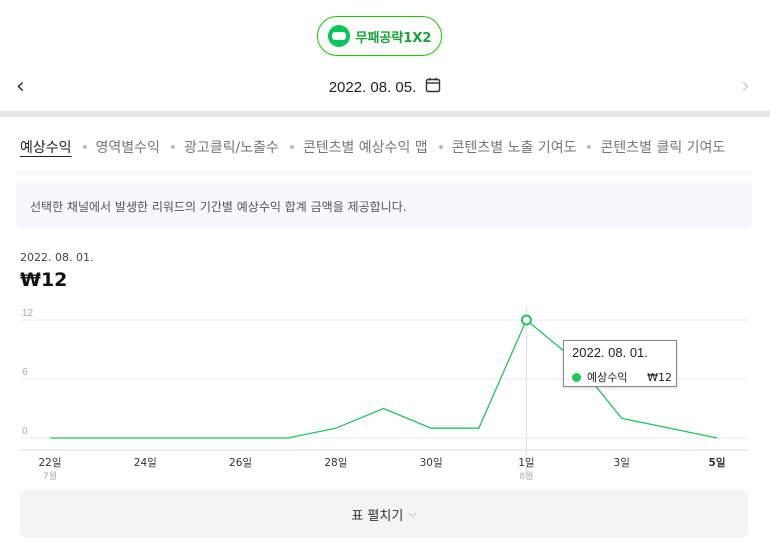 The height and width of the screenshot is (538, 770). What do you see at coordinates (50, 476) in the screenshot?
I see `x-tick-sublabel: 7월` at bounding box center [50, 476].